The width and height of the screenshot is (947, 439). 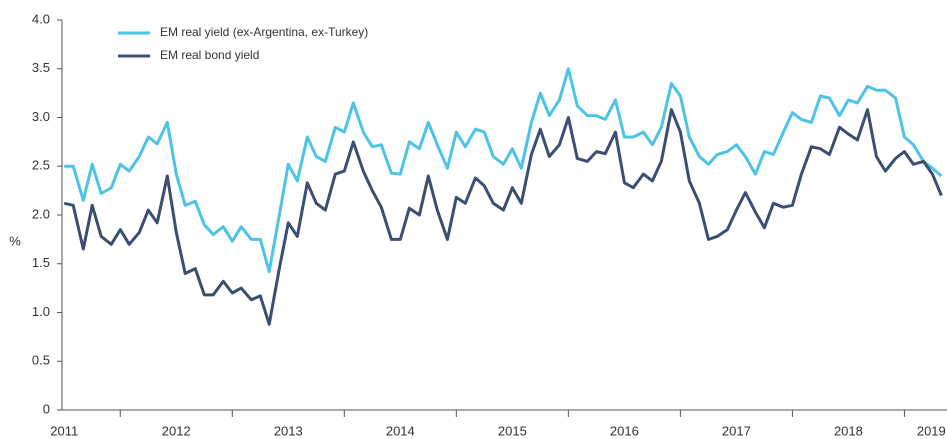 What do you see at coordinates (15, 240) in the screenshot?
I see `y-axis-label: %` at bounding box center [15, 240].